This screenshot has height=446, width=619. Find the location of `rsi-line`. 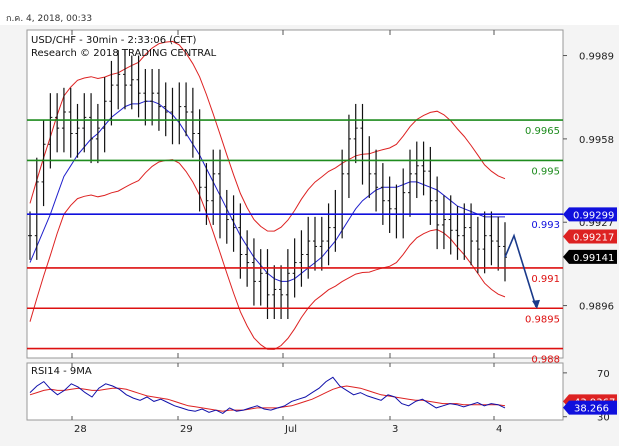

rsi-line is located at coordinates (267, 395).